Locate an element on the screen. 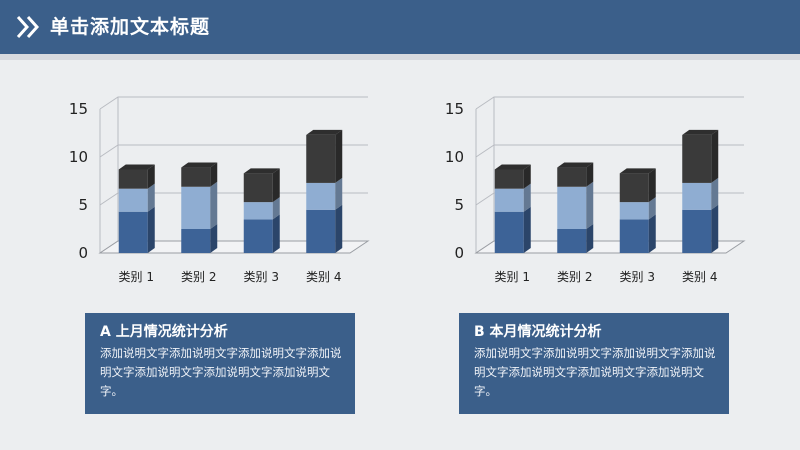  chart-grid: 0 5 10 15 is located at coordinates (219, 179).